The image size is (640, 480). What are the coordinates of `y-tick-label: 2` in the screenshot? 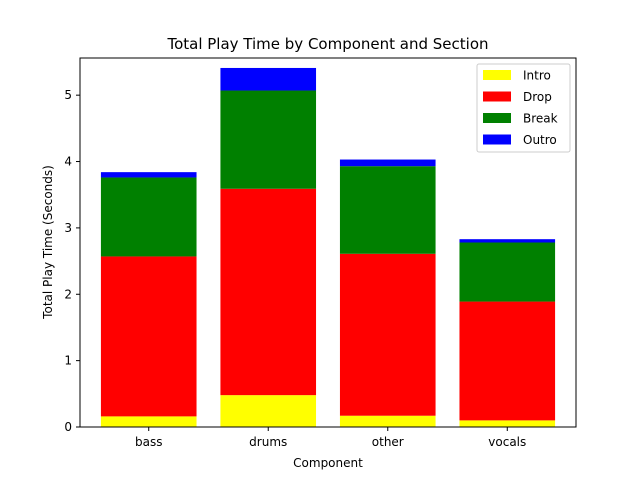 It's located at (68, 294).